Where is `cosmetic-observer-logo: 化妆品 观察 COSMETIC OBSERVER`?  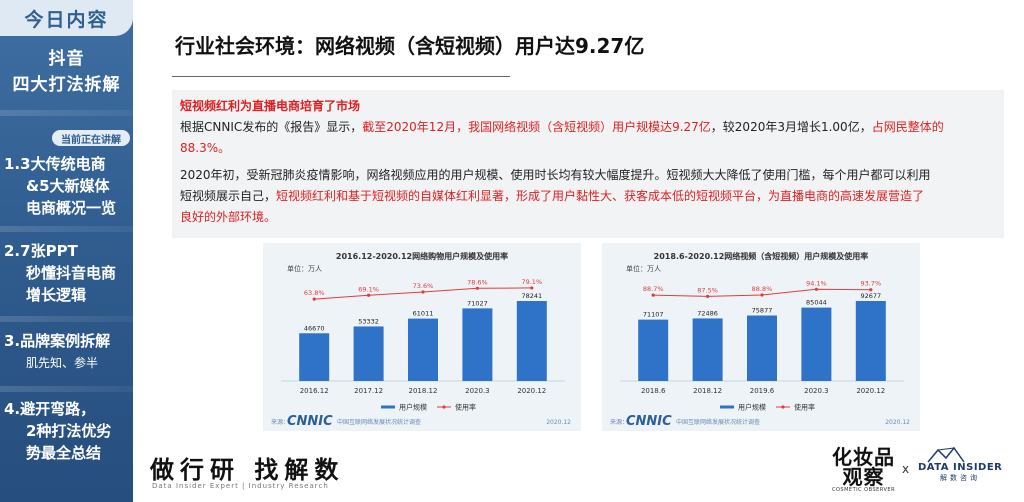 cosmetic-observer-logo: 化妆品 观察 COSMETIC OBSERVER is located at coordinates (863, 470).